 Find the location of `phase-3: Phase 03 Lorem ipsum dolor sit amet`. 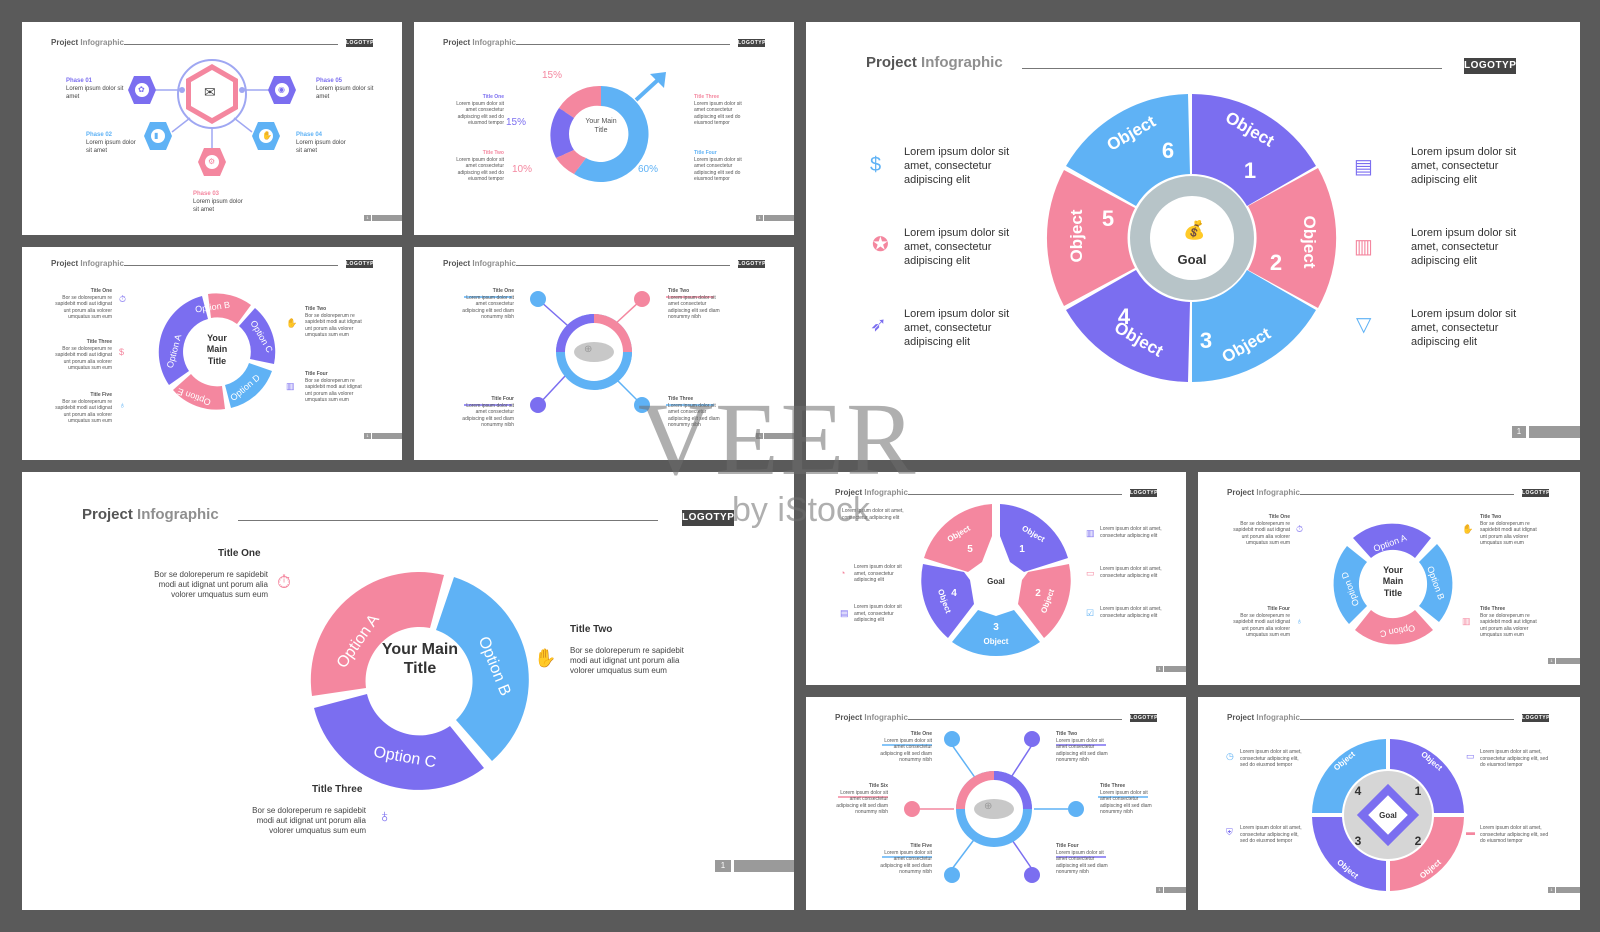

phase-3: Phase 03 Lorem ipsum dolor sit amet is located at coordinates (218, 202).